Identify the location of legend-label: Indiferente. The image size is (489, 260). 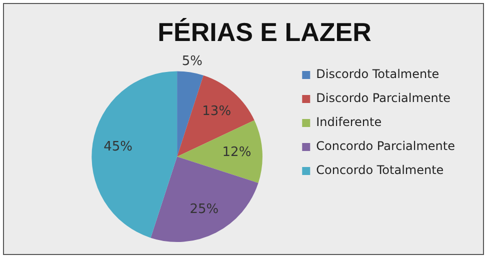
(349, 122).